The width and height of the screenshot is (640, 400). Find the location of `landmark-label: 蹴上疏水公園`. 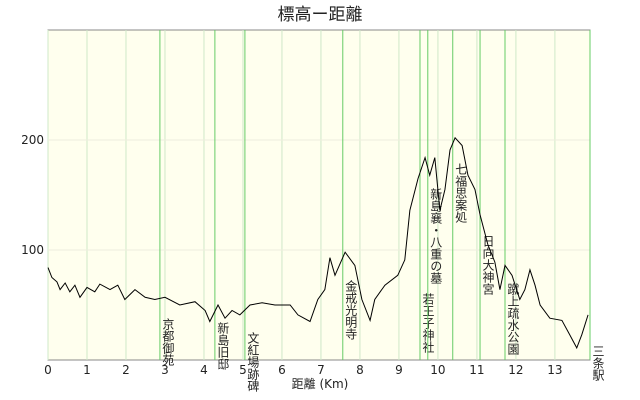

landmark-label: 蹴上疏水公園 is located at coordinates (513, 319).